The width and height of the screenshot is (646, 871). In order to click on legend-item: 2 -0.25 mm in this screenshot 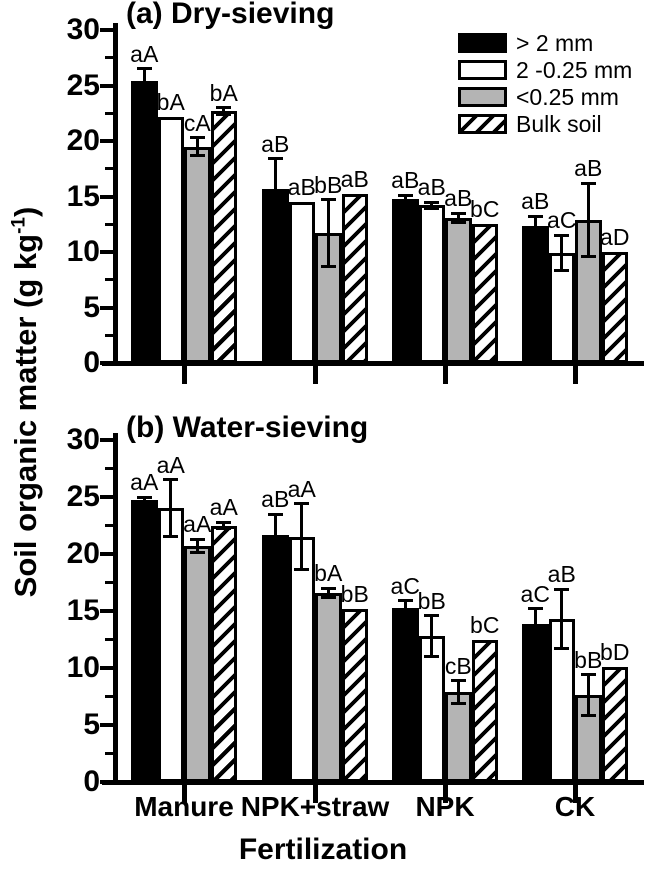, I will do `click(545, 70)`.